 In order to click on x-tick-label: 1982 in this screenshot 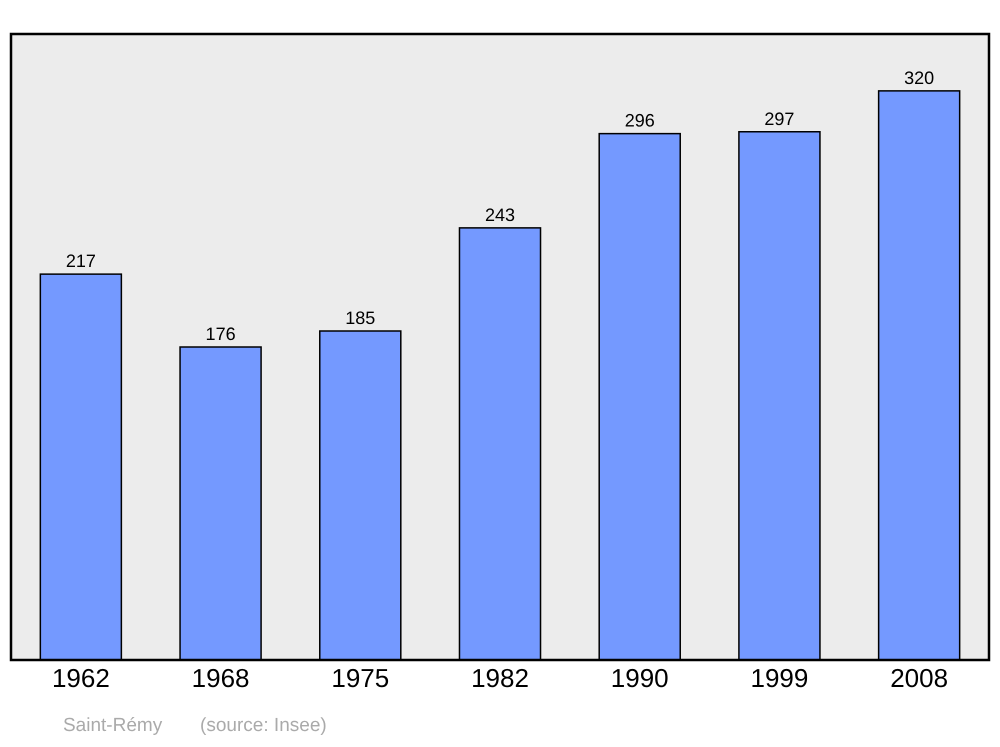, I will do `click(500, 678)`.